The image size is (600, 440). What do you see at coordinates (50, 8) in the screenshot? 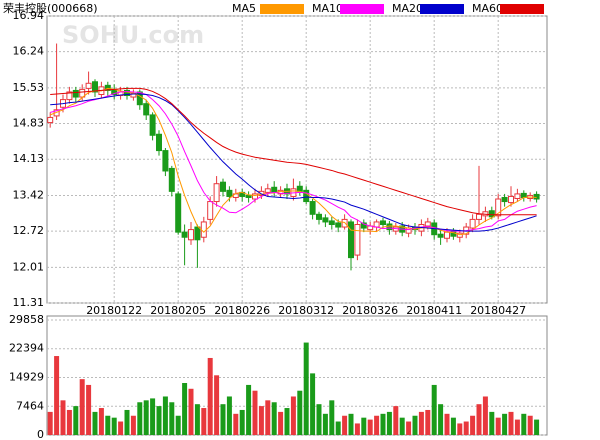
I see `chart-title: 荣丰控股(000668)` at bounding box center [50, 8].